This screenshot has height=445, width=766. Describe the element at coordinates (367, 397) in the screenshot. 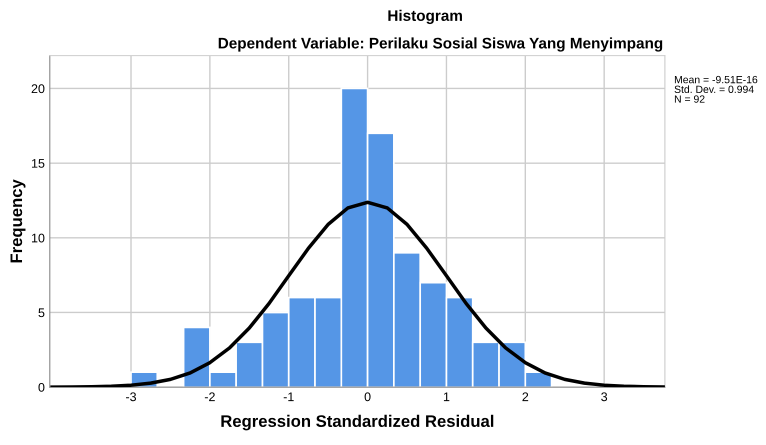

I see `x-tick-label: 0` at that location.